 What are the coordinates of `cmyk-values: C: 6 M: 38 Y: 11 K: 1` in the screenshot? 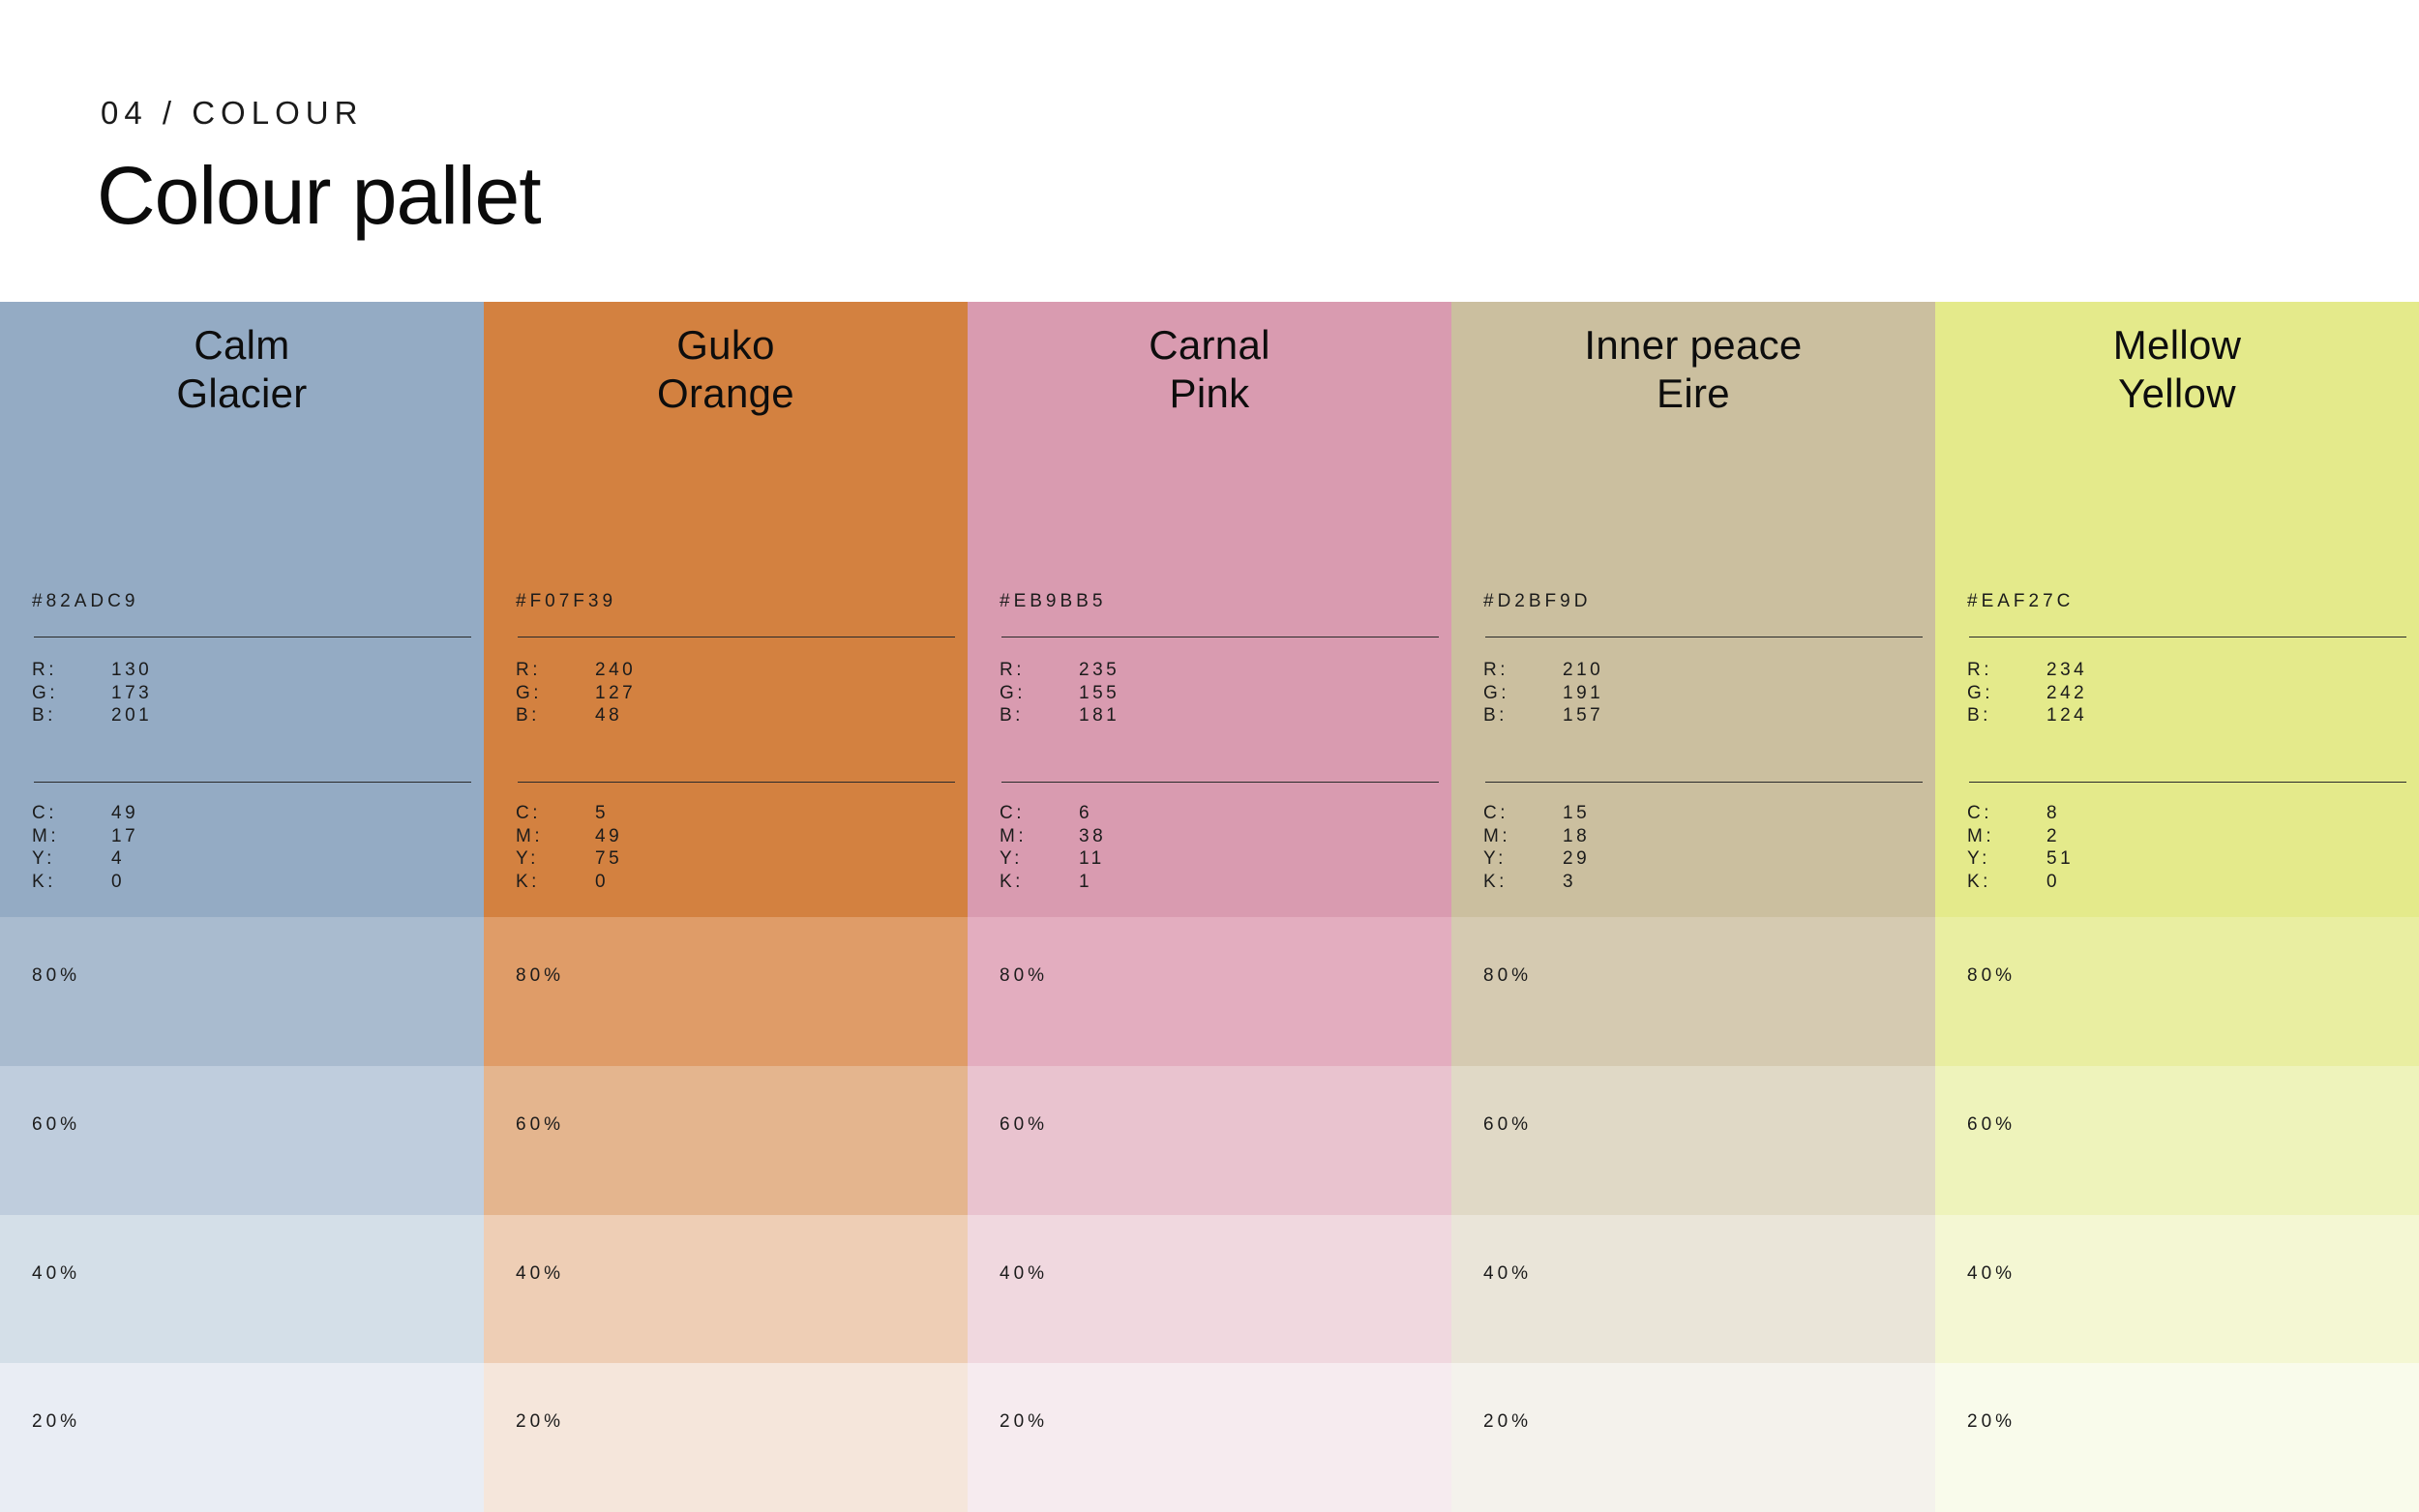 It's located at (1053, 848).